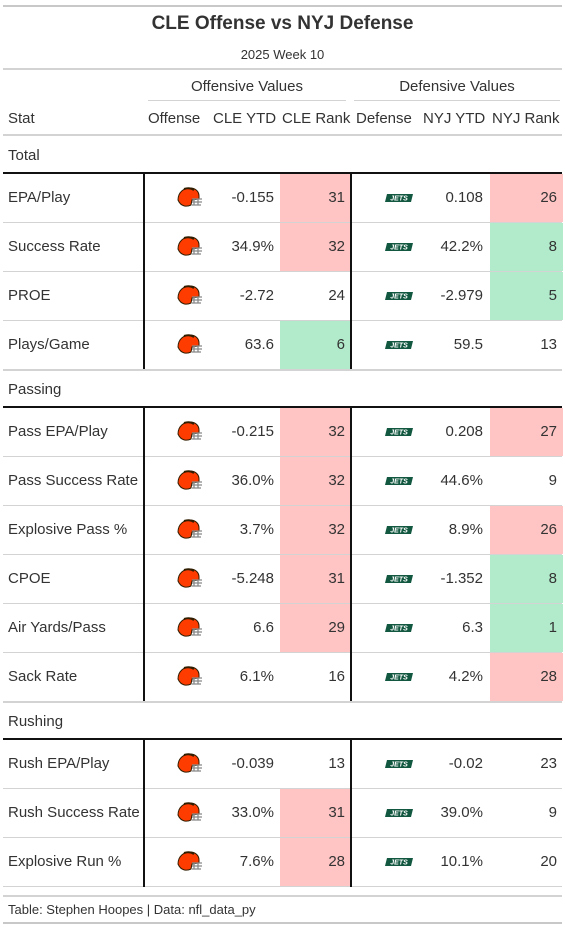 This screenshot has height=927, width=565. What do you see at coordinates (283, 247) in the screenshot?
I see `table-row: Success Rate 34.9% 32 JETS 42.2% 8` at bounding box center [283, 247].